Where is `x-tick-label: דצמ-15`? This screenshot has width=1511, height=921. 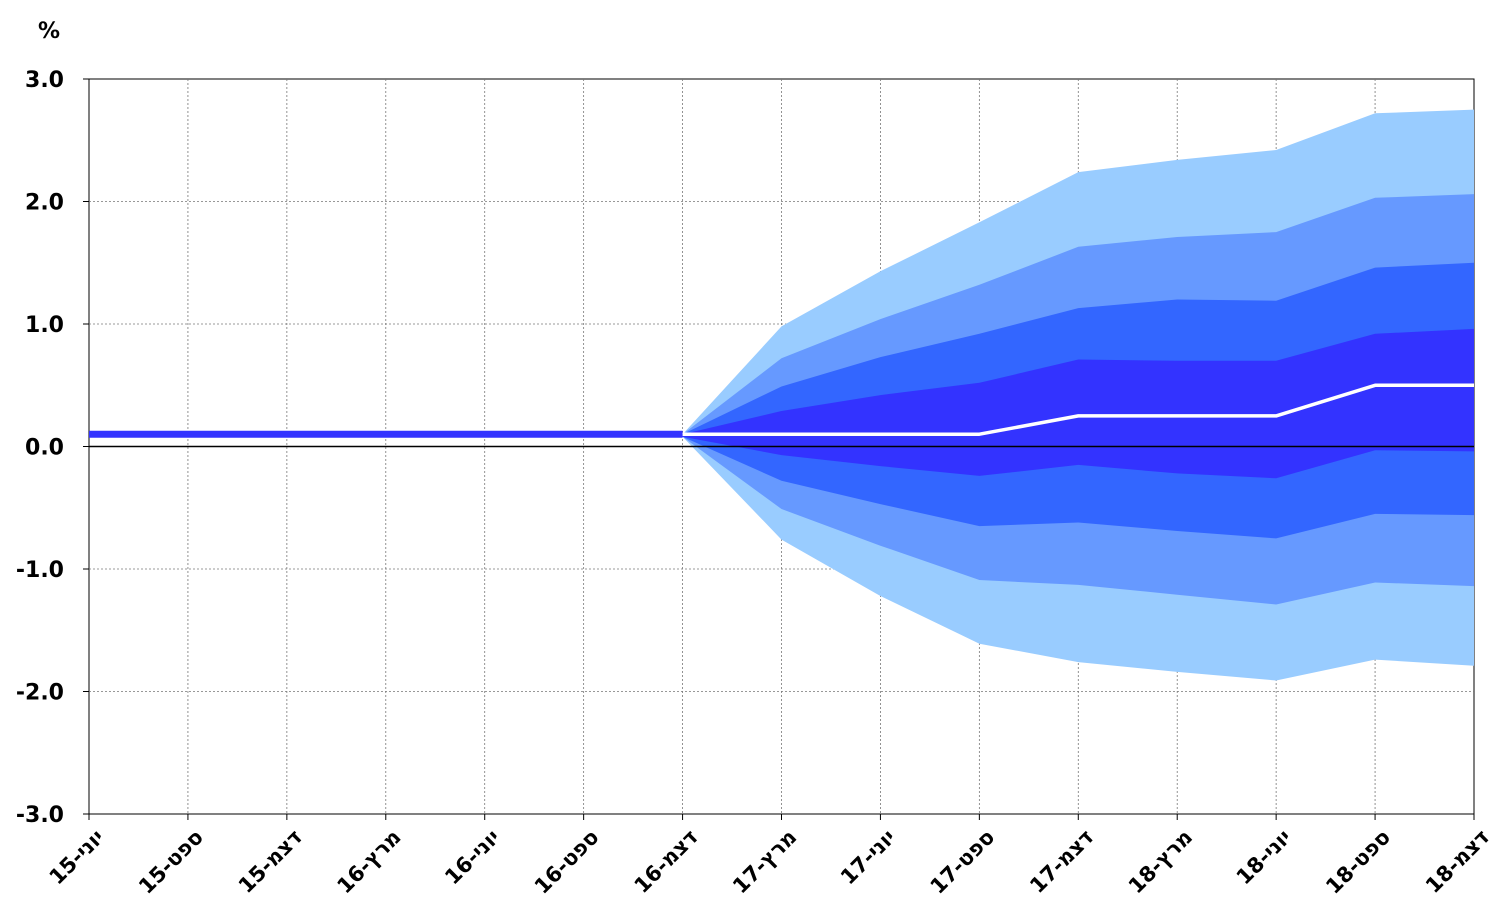 x-tick-label: דצמ-15 is located at coordinates (270, 861).